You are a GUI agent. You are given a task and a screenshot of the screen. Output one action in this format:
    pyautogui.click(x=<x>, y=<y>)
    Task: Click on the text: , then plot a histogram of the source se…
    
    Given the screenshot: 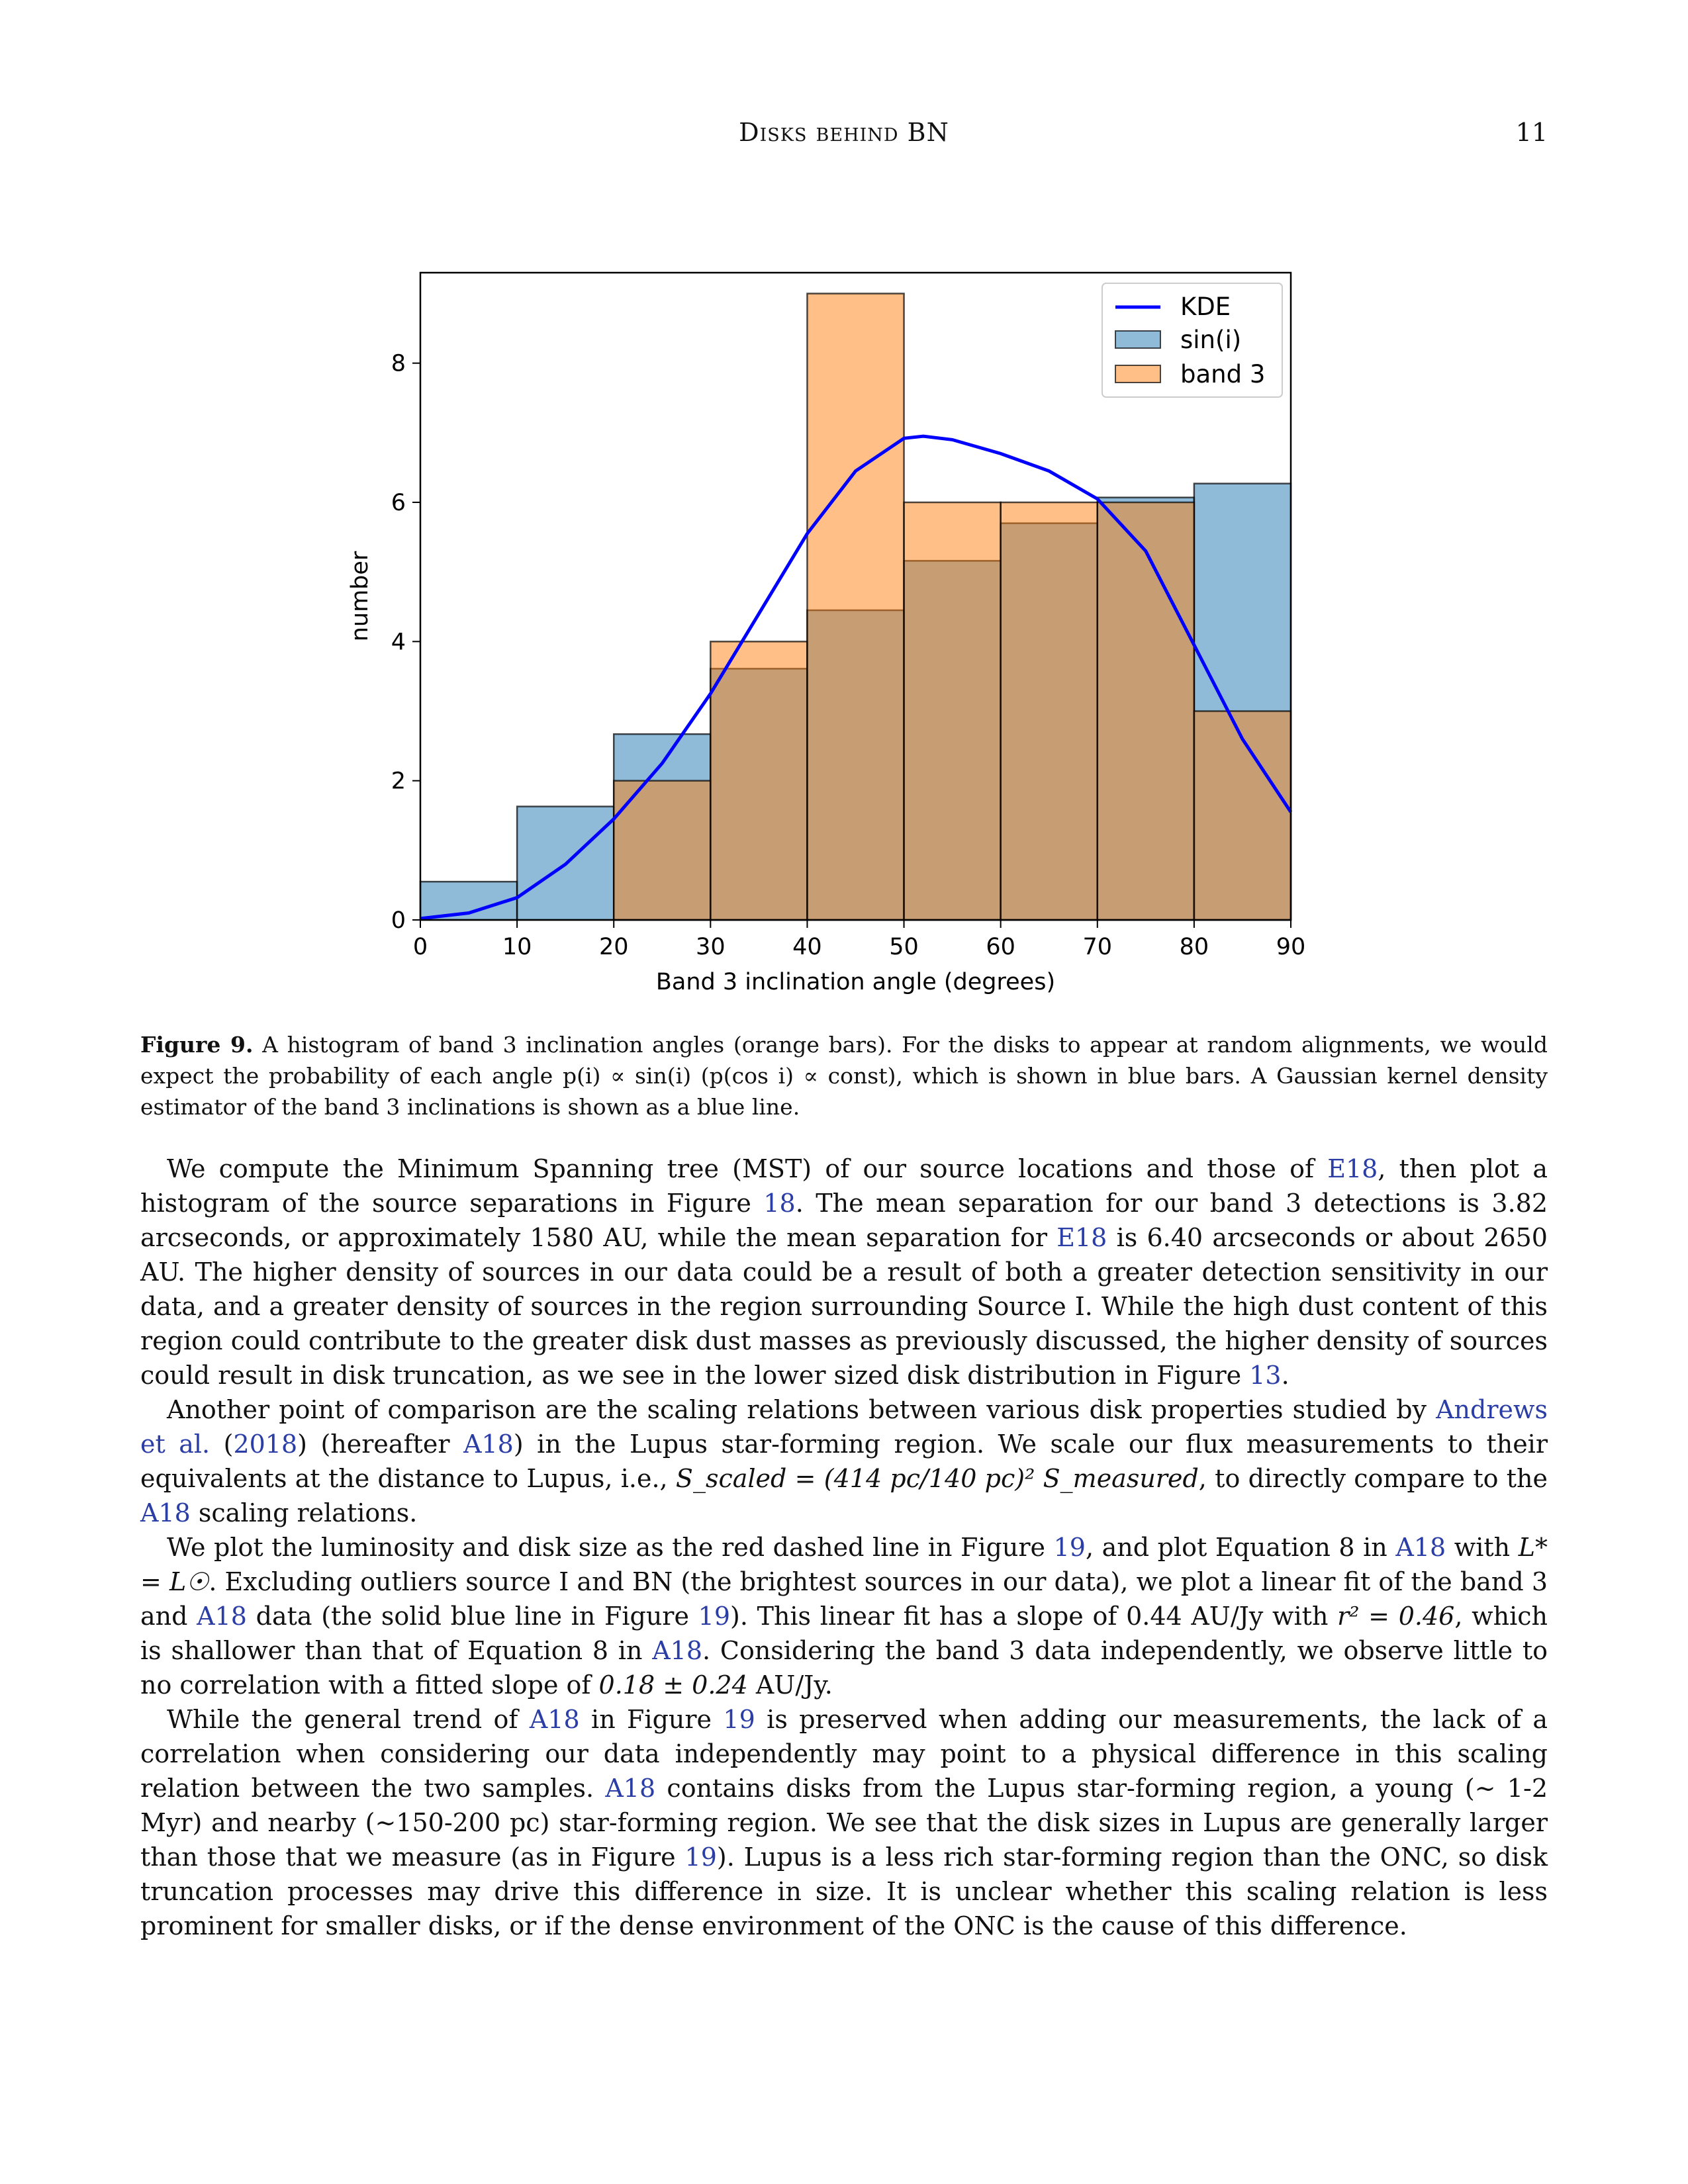 What is the action you would take?
    pyautogui.click(x=844, y=1186)
    